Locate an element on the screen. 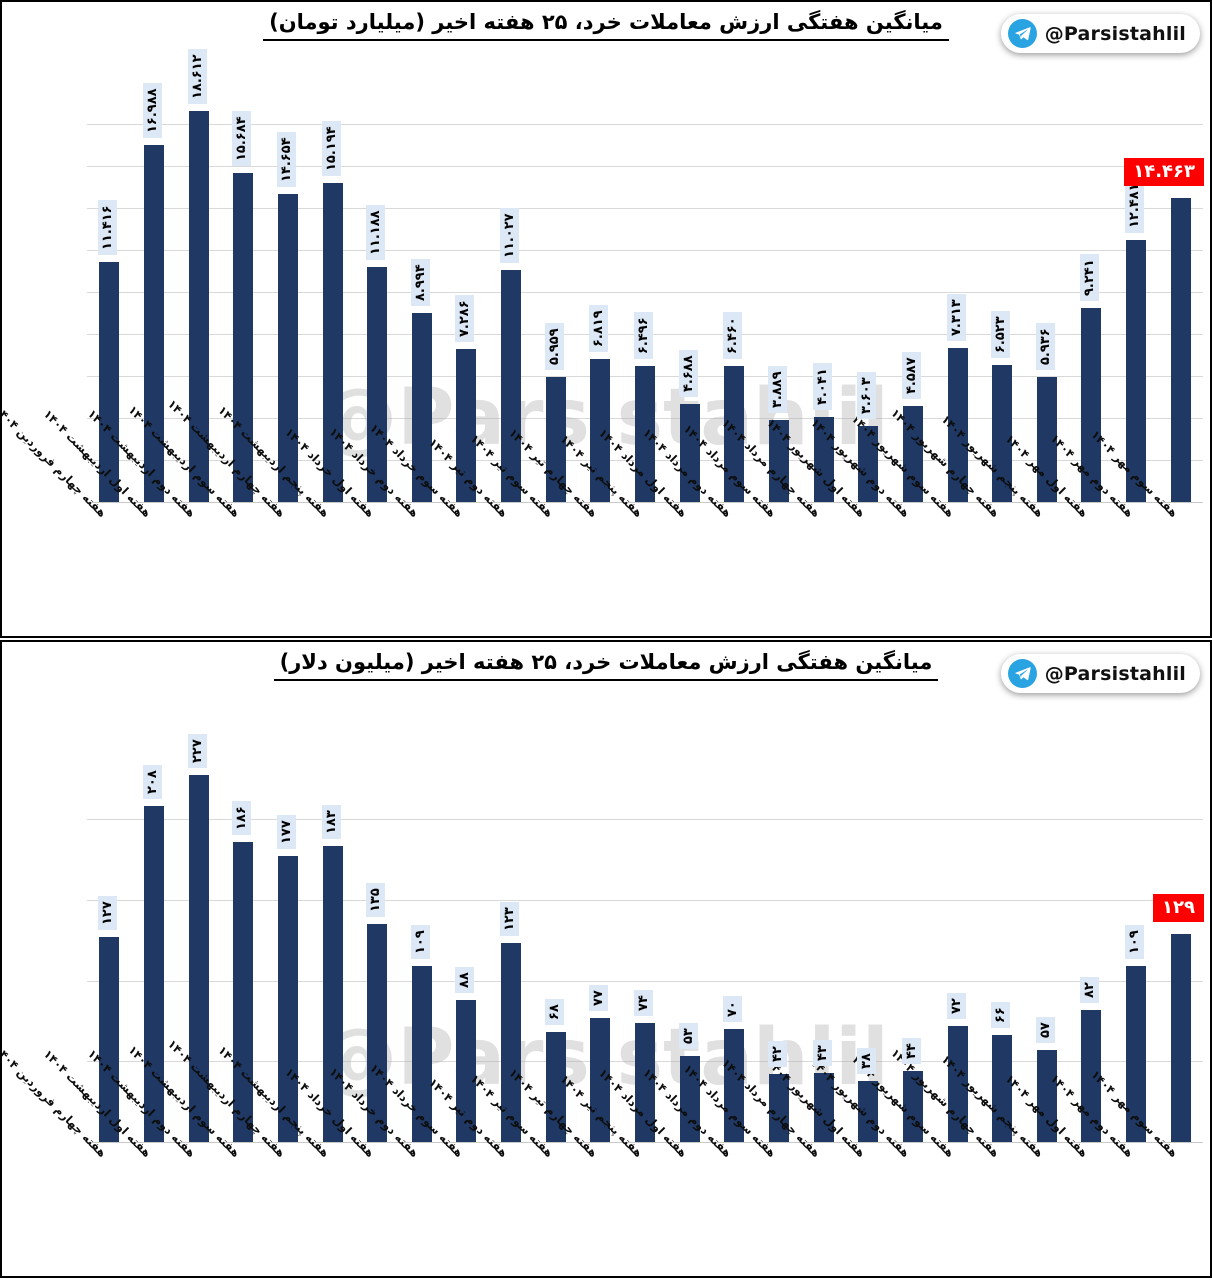 This screenshot has height=1280, width=1212. bar-value-label: ۸.۹۹۴ is located at coordinates (420, 283).